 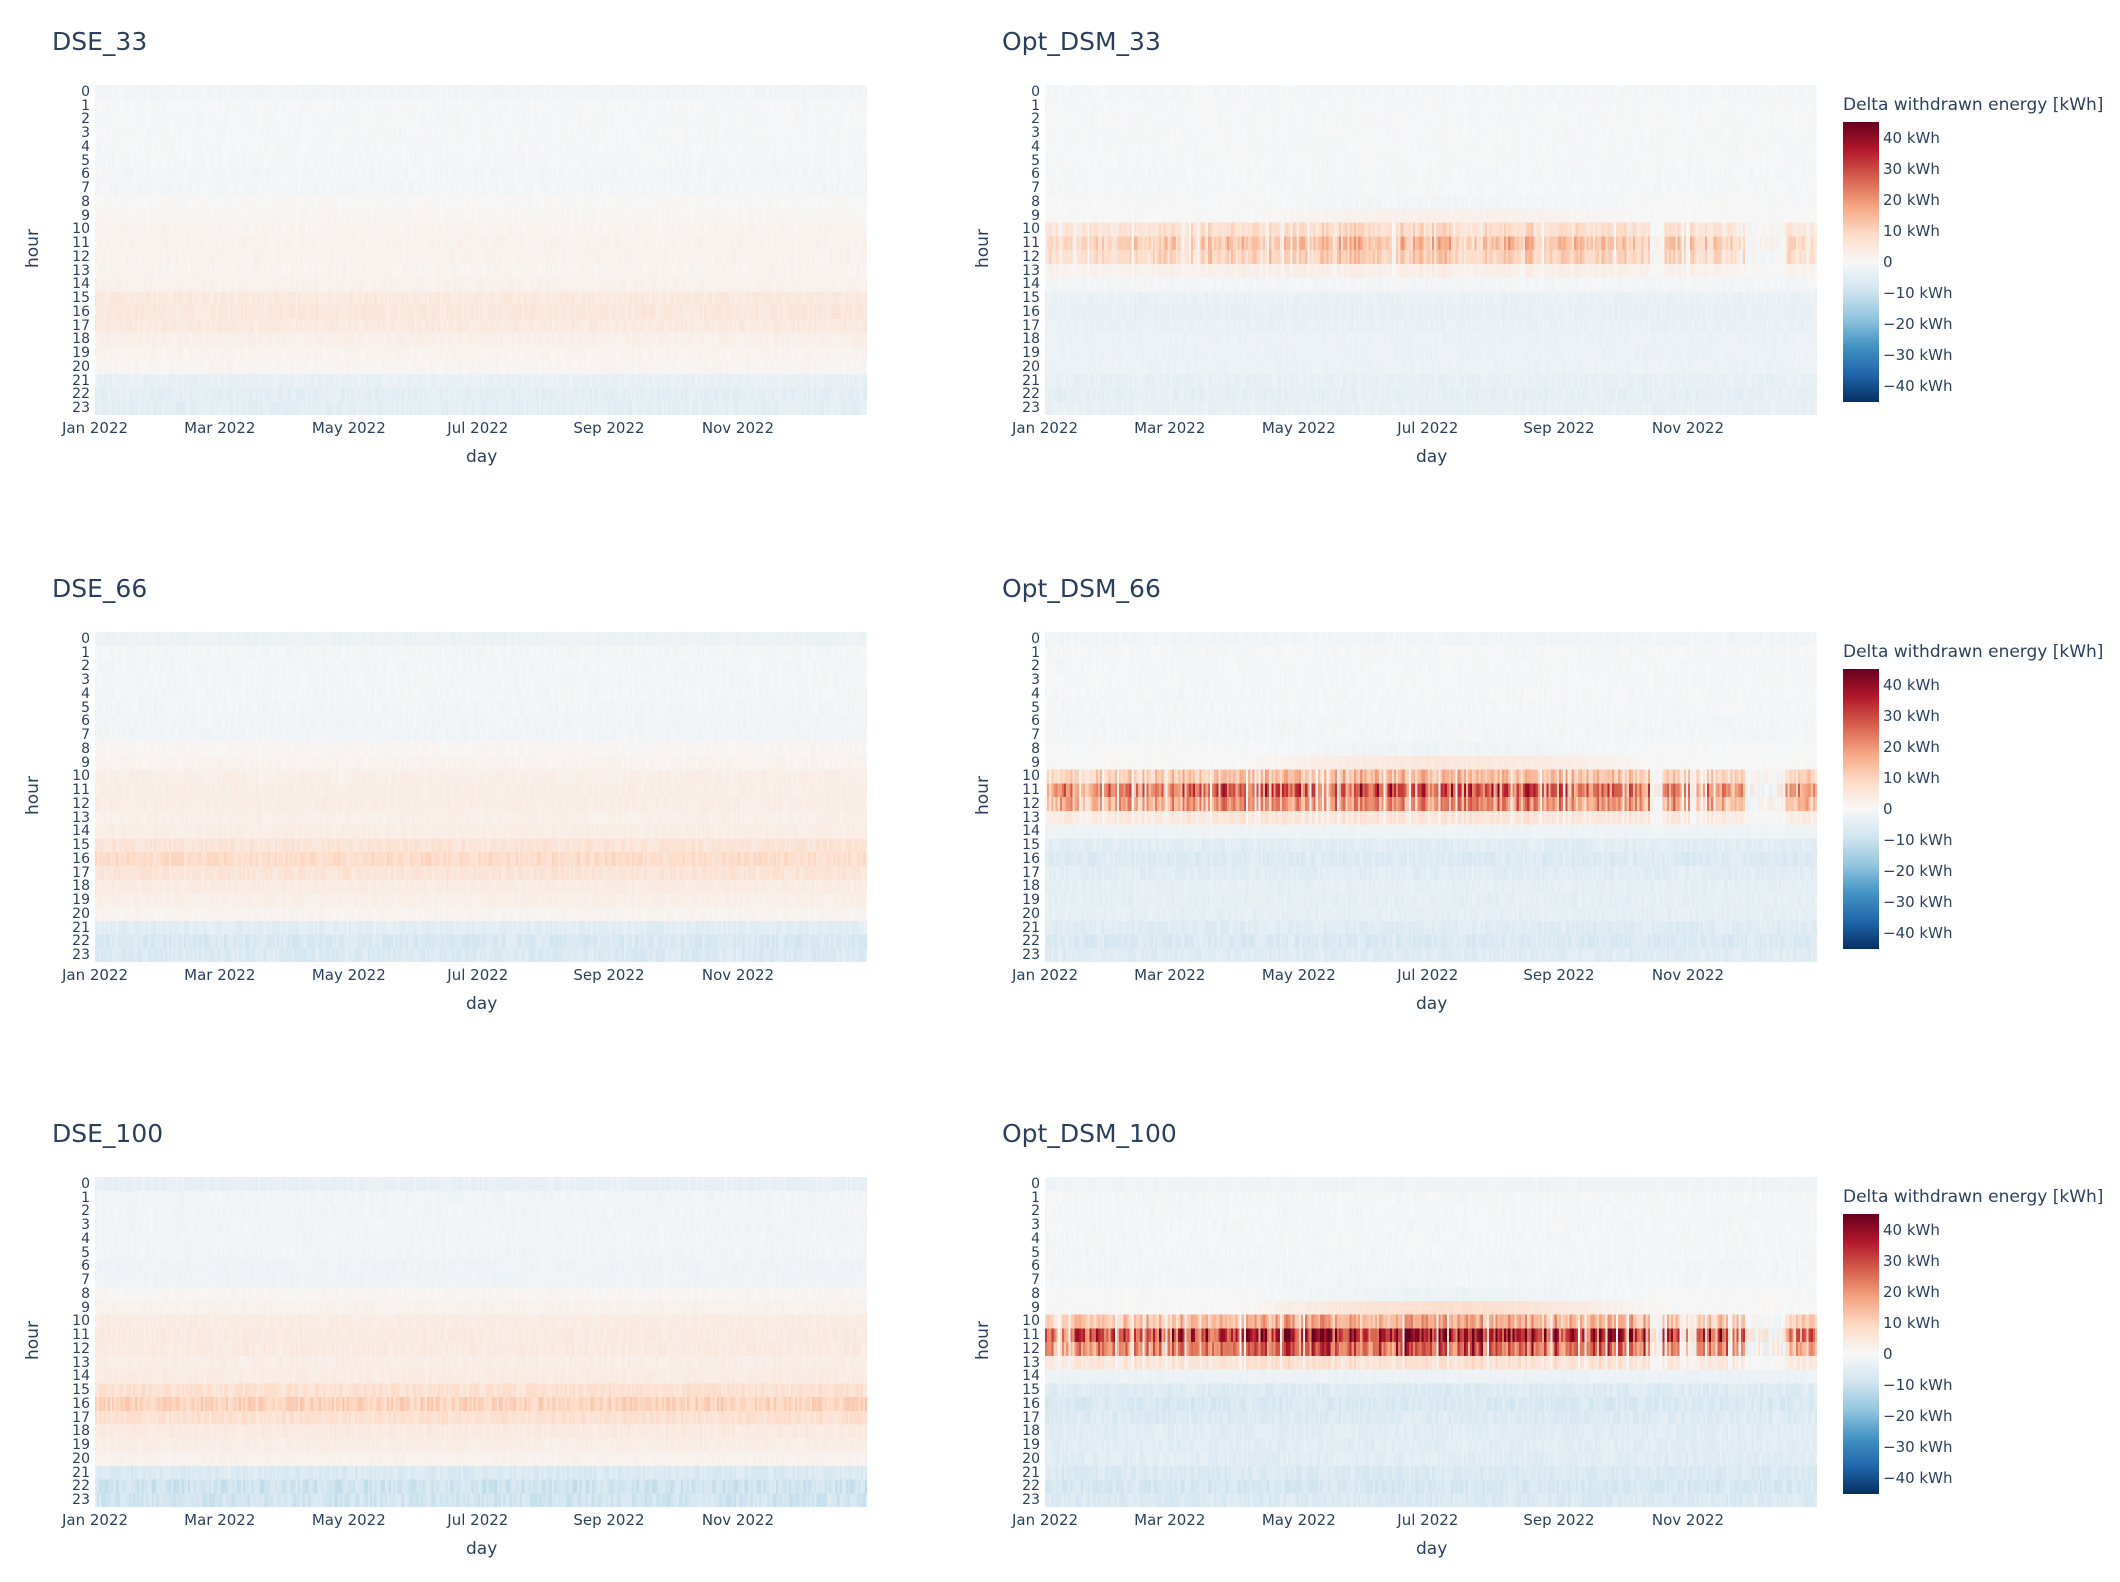 I want to click on y-tick-label: 21, so click(x=1031, y=1472).